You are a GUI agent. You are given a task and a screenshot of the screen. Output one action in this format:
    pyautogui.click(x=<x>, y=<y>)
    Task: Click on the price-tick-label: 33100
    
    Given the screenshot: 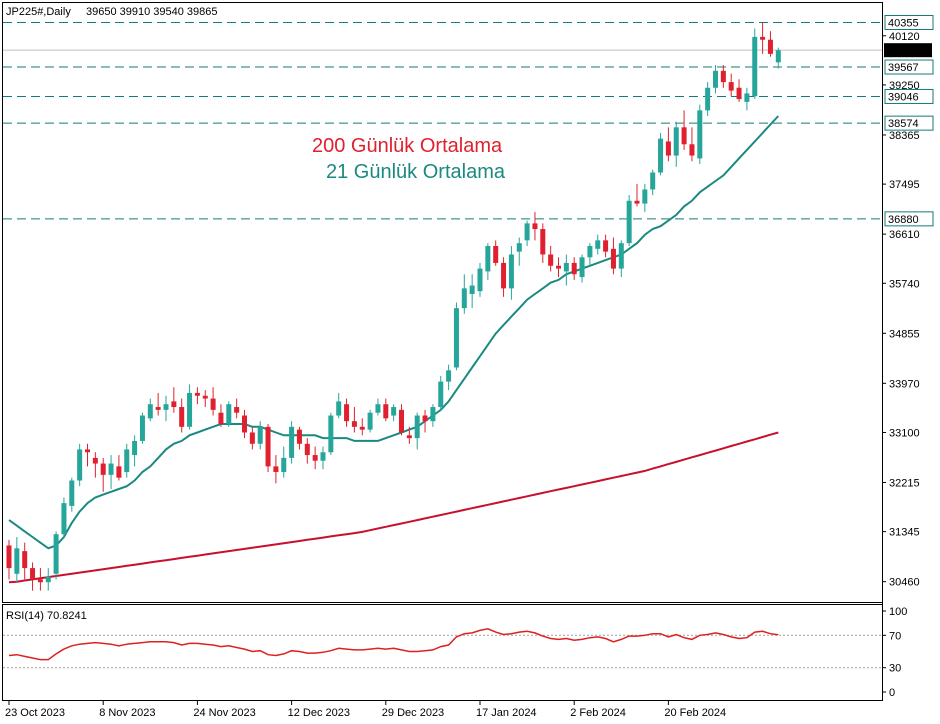 What is the action you would take?
    pyautogui.click(x=904, y=433)
    